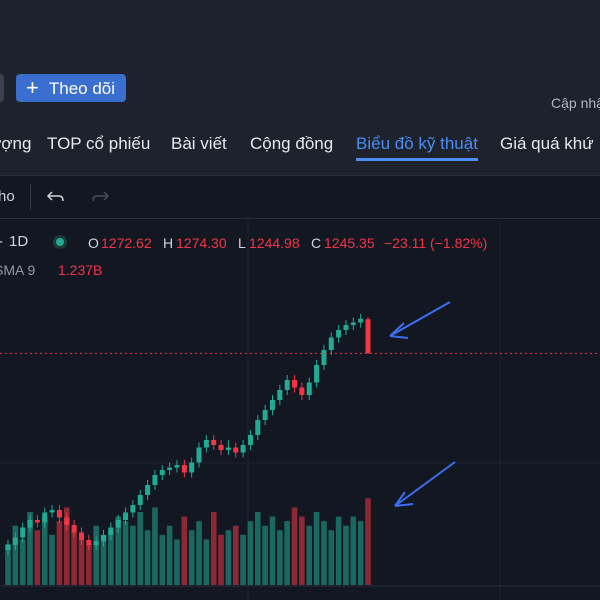 The height and width of the screenshot is (600, 600). I want to click on follow-text: Theo dõi, so click(82, 88).